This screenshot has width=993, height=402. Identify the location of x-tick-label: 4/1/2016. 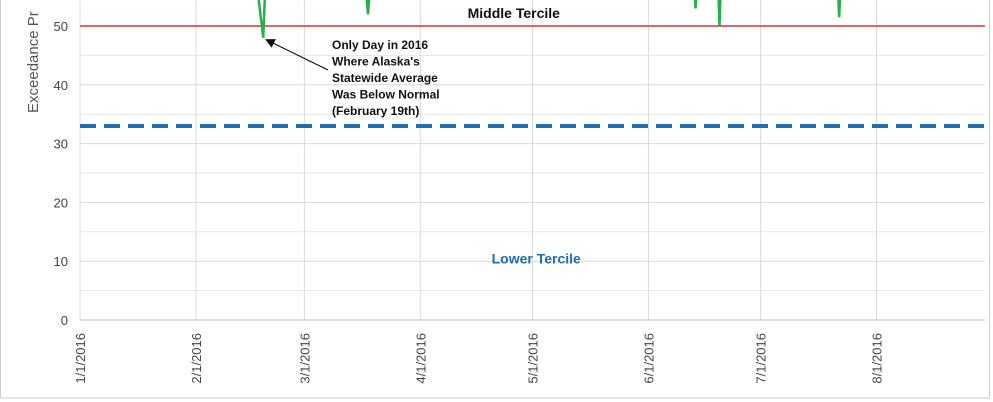
(420, 358).